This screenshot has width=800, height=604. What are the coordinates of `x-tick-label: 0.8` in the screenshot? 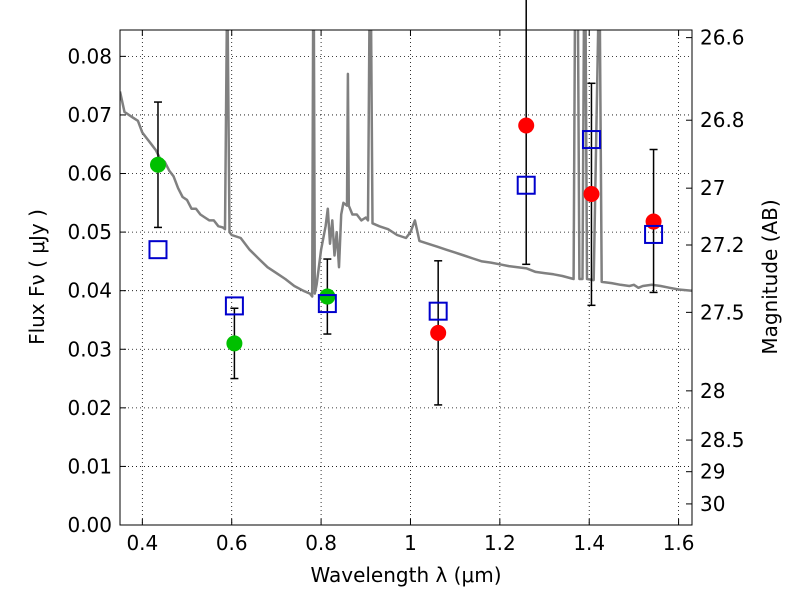 It's located at (321, 543).